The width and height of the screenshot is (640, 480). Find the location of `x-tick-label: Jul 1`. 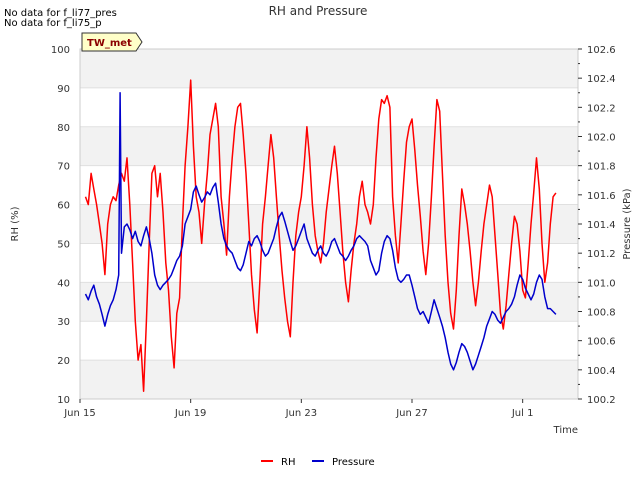

x-tick-label: Jul 1 is located at coordinates (522, 413).